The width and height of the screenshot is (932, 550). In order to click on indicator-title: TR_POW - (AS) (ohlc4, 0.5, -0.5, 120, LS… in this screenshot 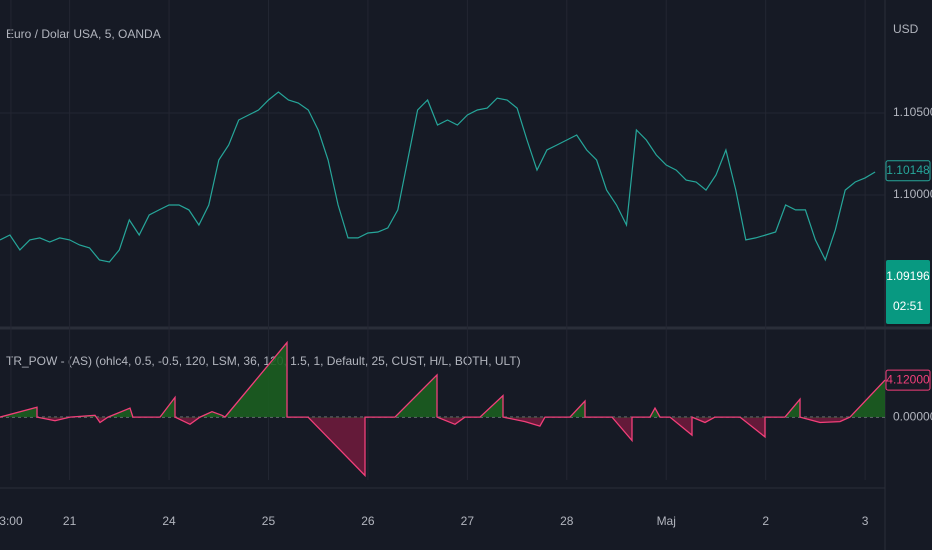, I will do `click(263, 361)`.